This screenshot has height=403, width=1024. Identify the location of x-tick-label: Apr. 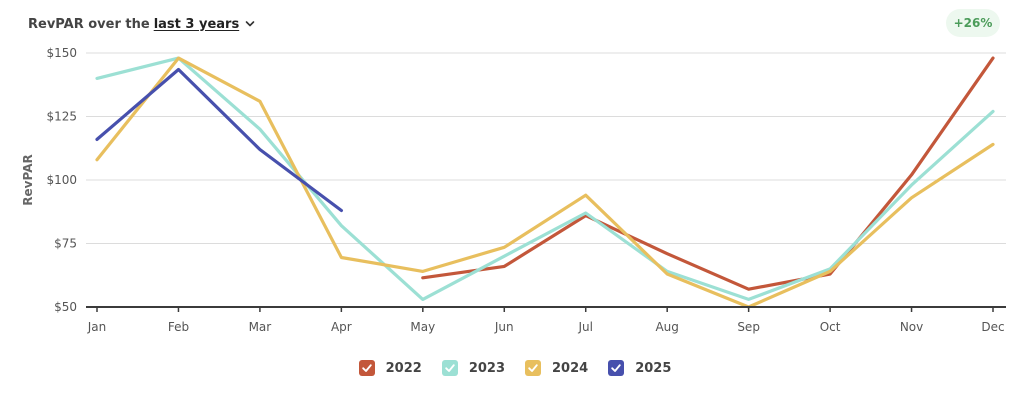
(341, 327).